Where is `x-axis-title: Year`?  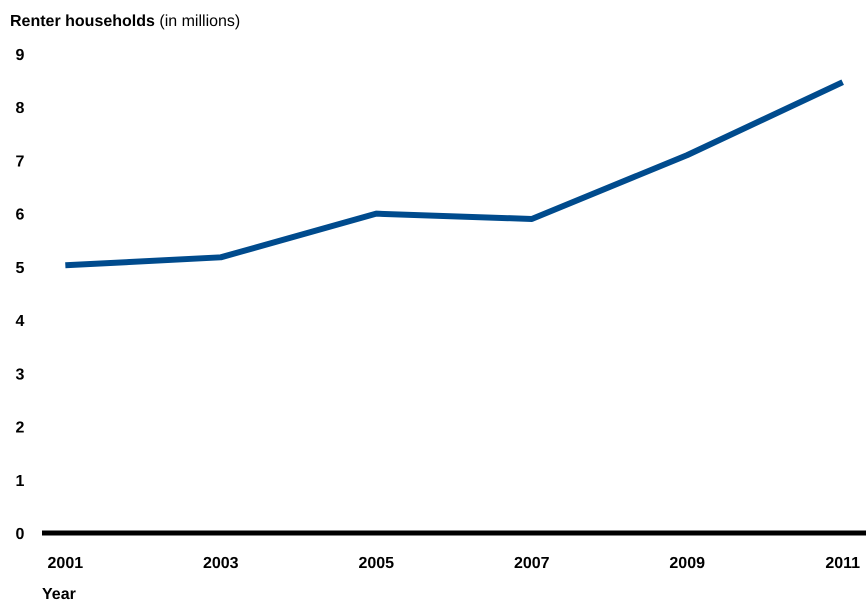 x-axis-title: Year is located at coordinates (59, 593).